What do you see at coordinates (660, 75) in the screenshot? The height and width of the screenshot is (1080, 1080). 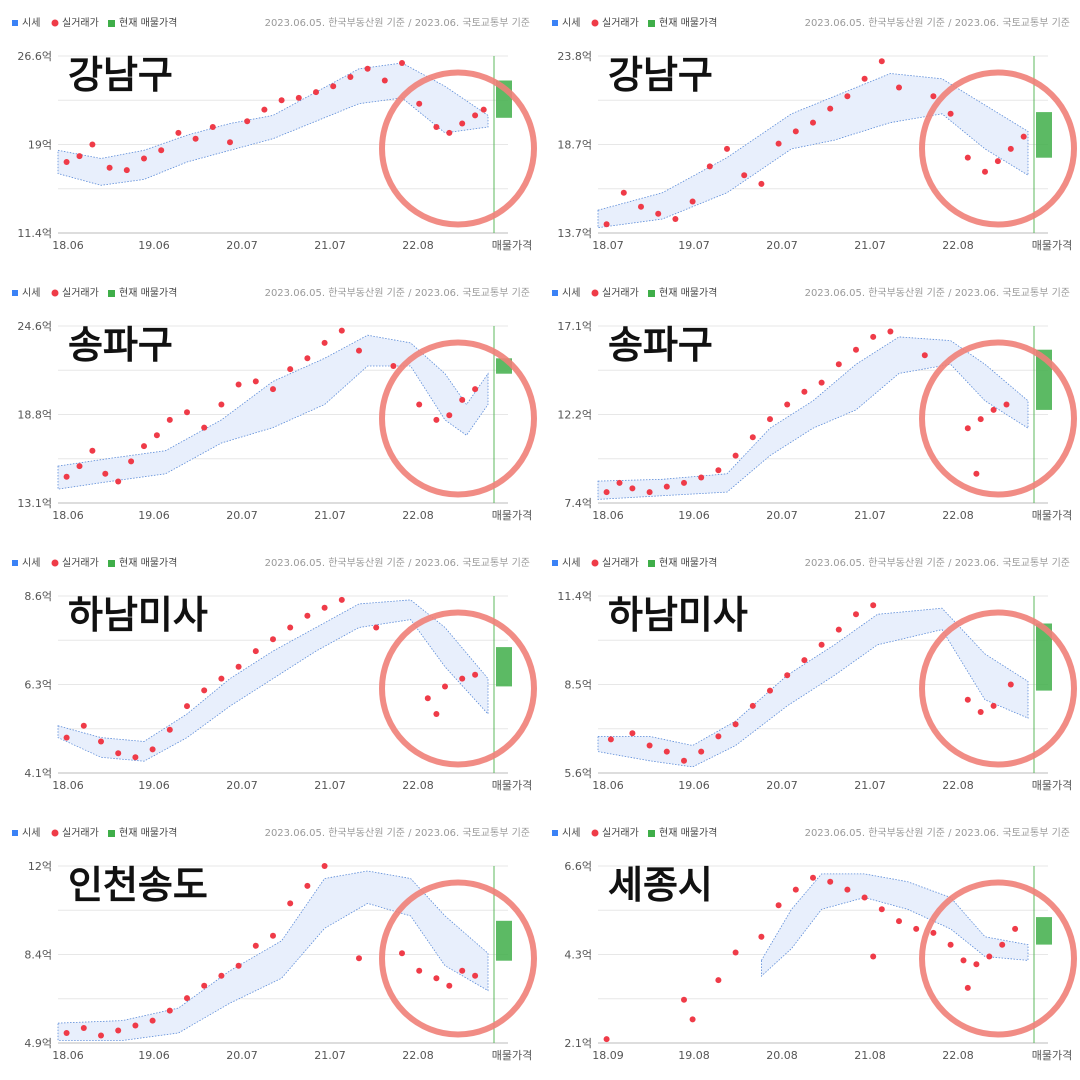 I see `region-title: 강남구` at bounding box center [660, 75].